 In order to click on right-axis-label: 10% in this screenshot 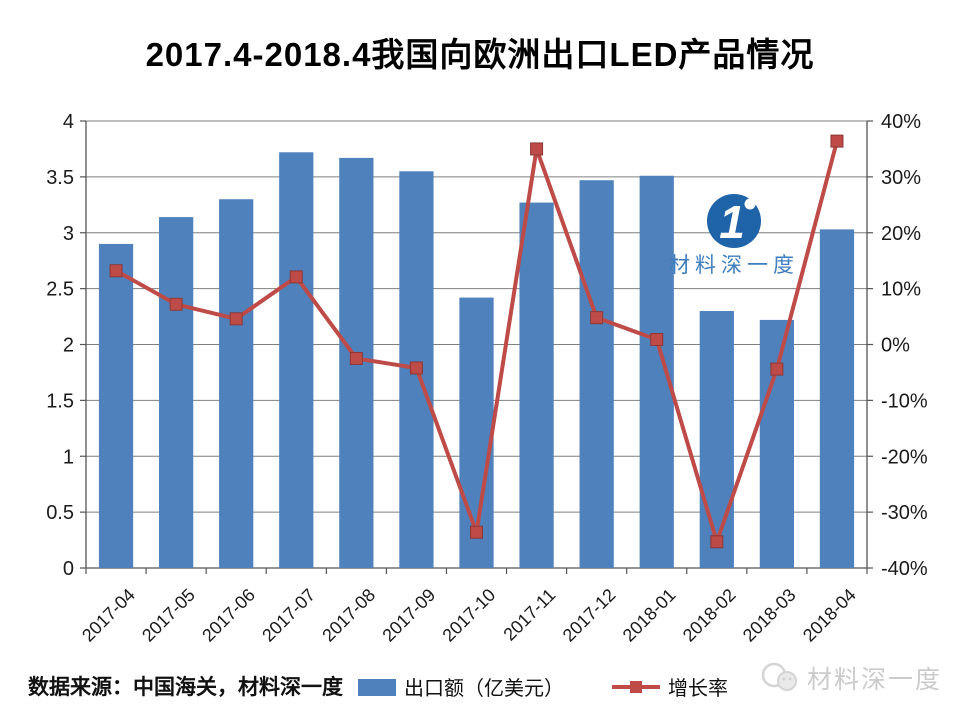, I will do `click(901, 290)`.